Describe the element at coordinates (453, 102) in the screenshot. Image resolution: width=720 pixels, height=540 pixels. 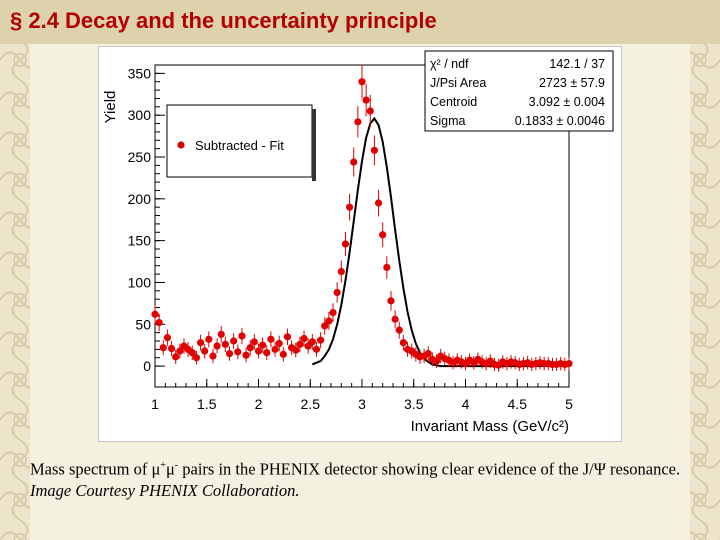
I see `stats-label: Centroid` at that location.